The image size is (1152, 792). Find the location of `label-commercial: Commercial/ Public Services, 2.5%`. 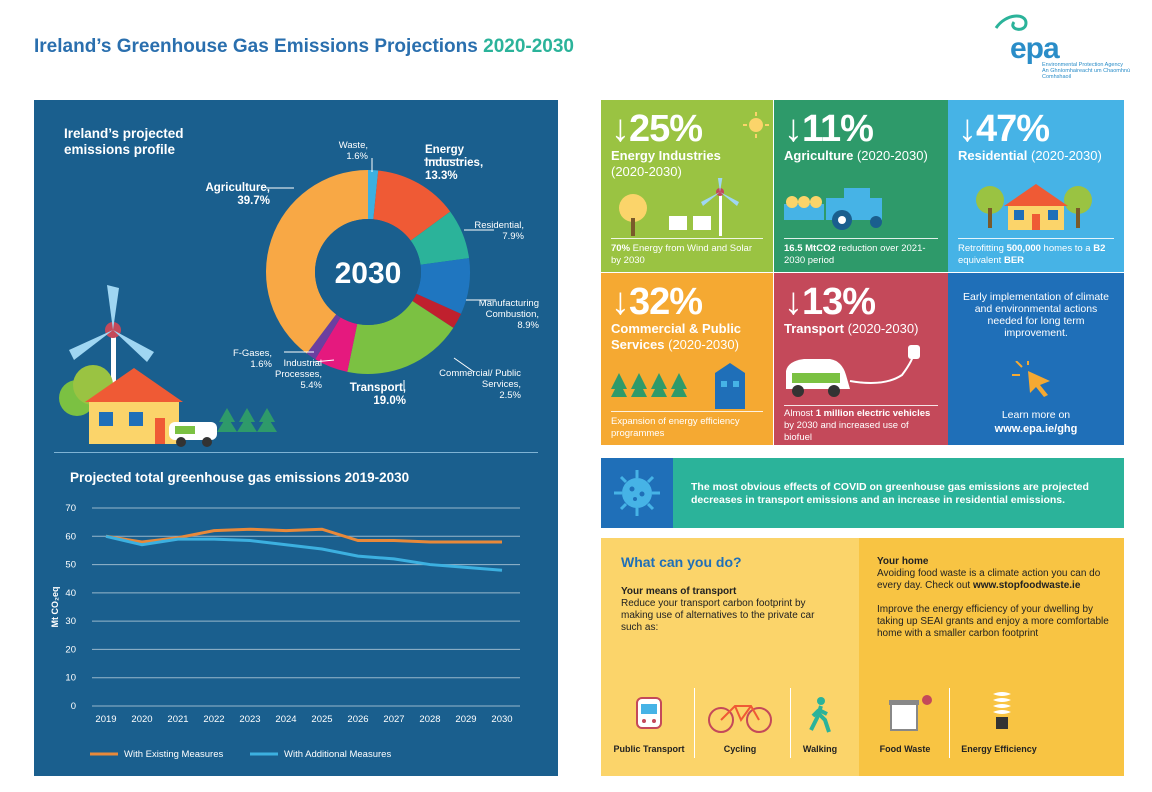

label-commercial: Commercial/ Public Services, 2.5% is located at coordinates (480, 384).